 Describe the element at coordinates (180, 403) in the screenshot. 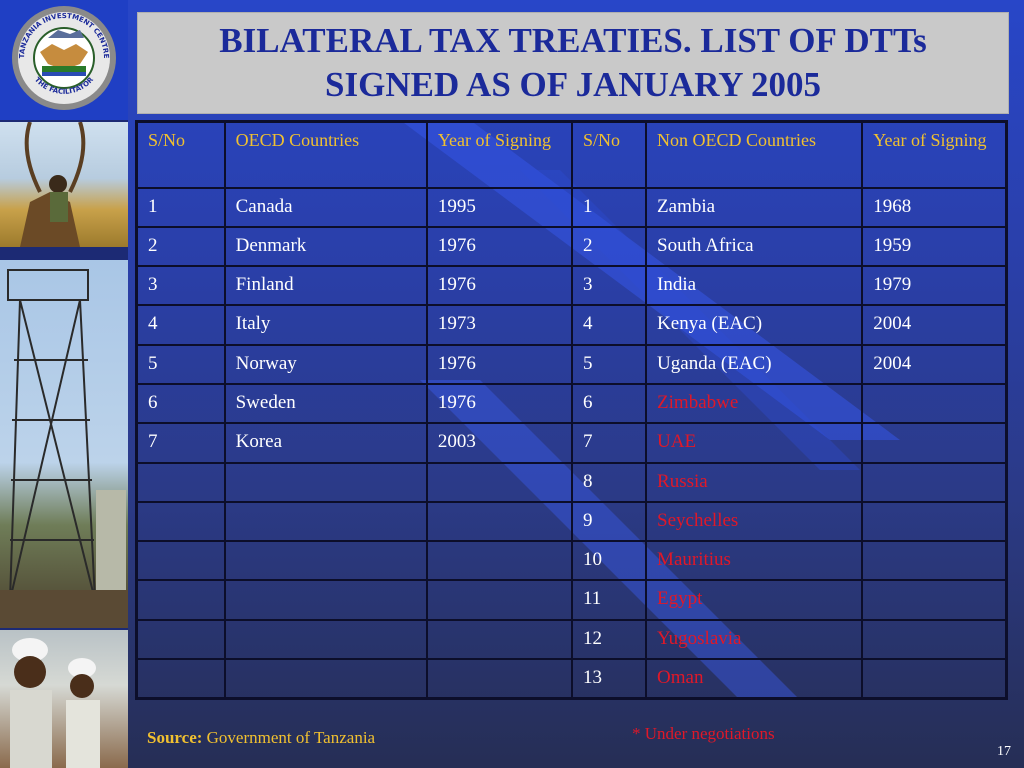

I see `oecd-sno: 6` at that location.